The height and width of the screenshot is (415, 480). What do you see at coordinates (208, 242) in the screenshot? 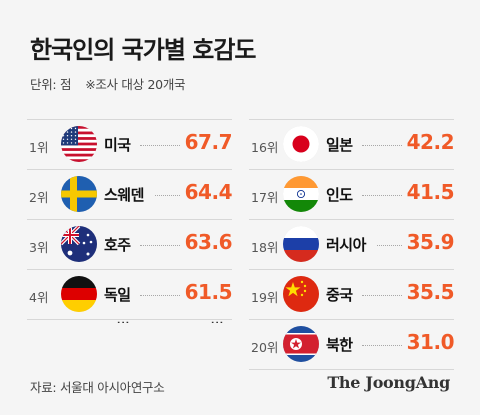
I see `score-value: 63.6` at bounding box center [208, 242].